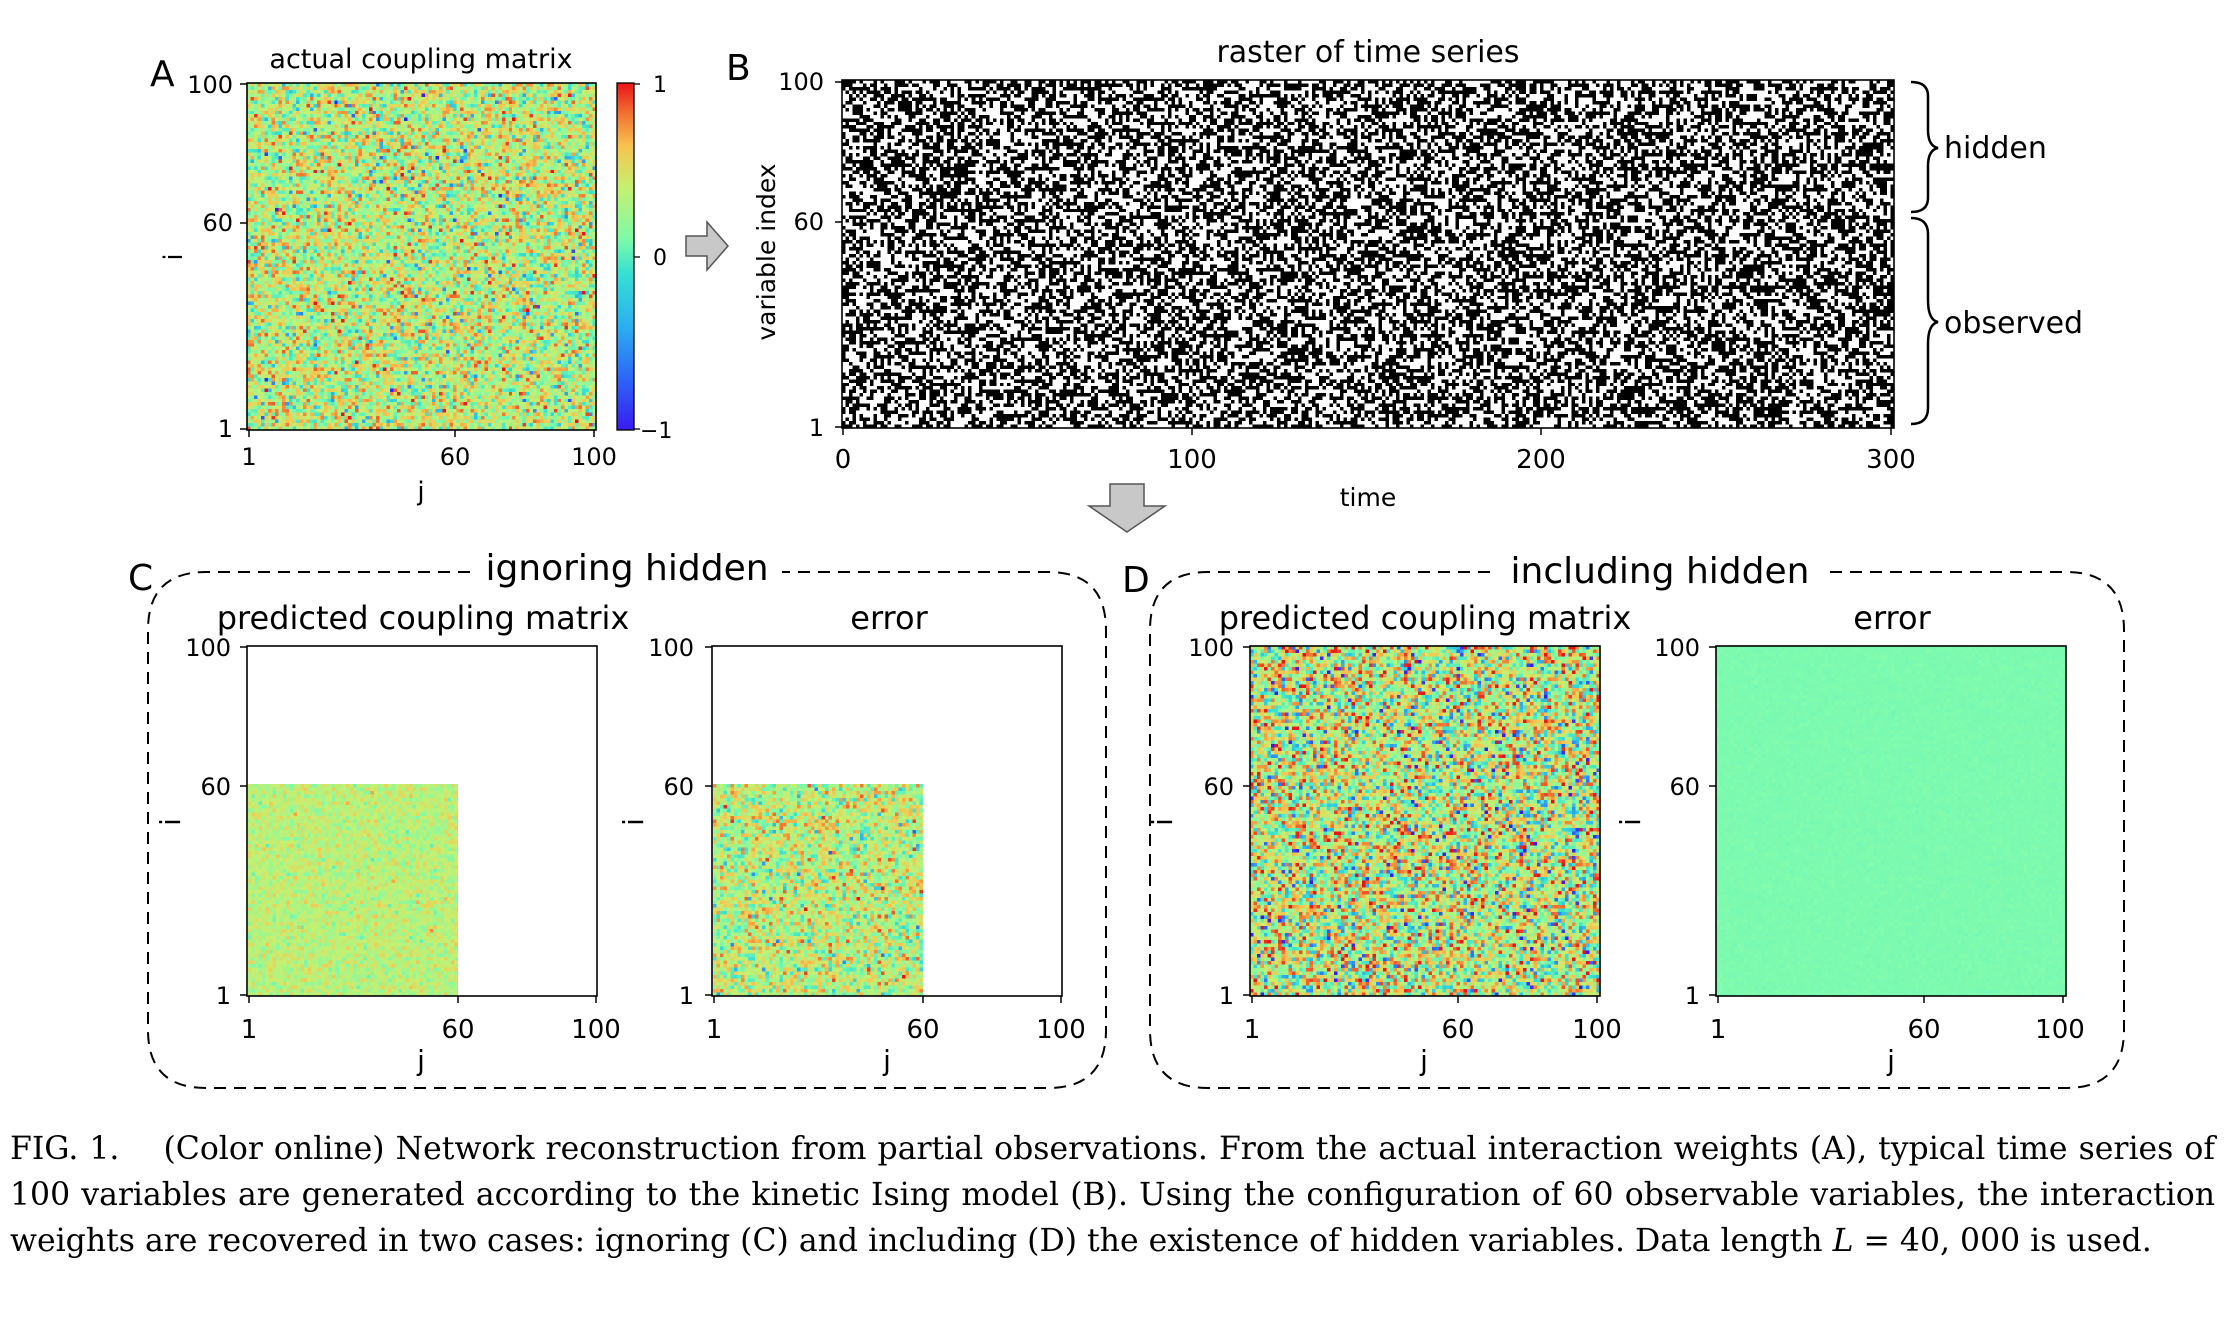 This screenshot has height=1329, width=2225. I want to click on panel-d-left-title: predicted coupling matrix, so click(1425, 618).